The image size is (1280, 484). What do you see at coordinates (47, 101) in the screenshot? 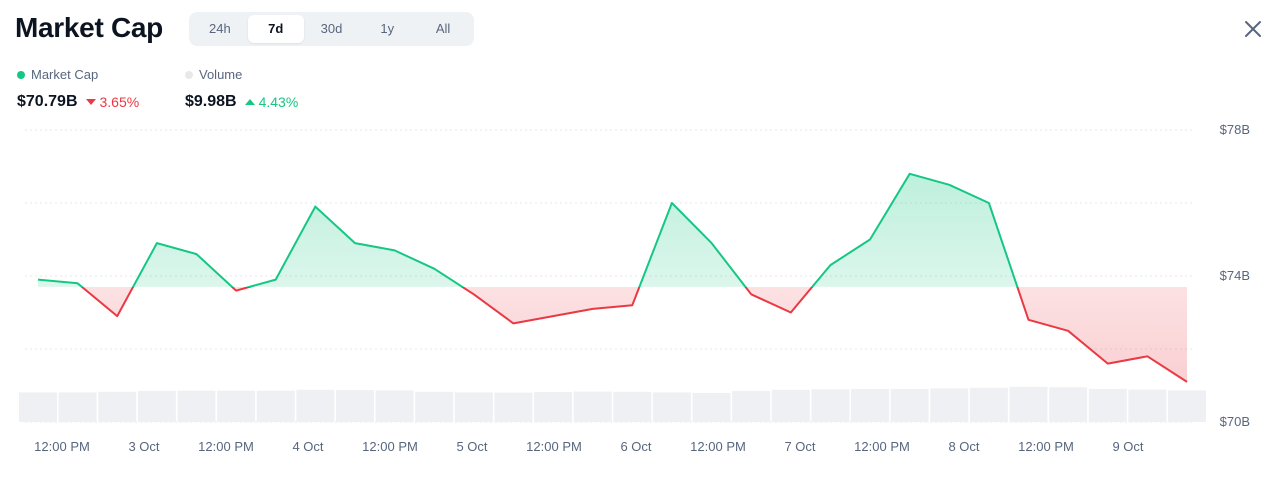
I see `market-cap-value: $70.79B` at bounding box center [47, 101].